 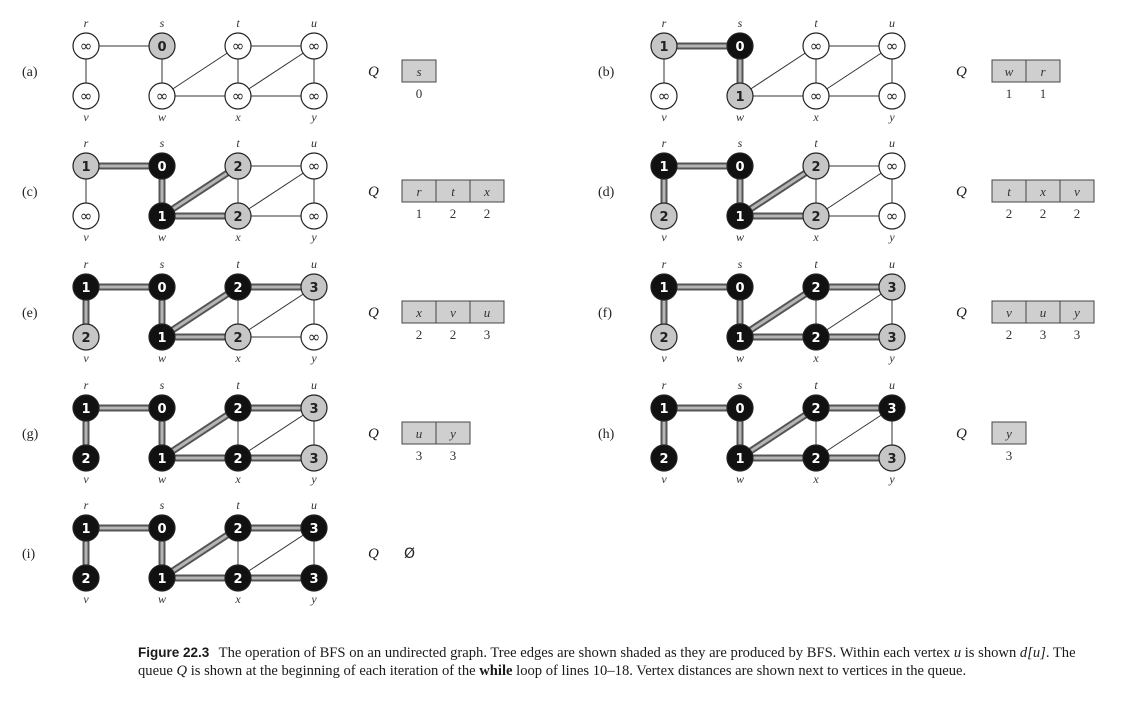 I want to click on caption-text-2: is shown, so click(x=990, y=653).